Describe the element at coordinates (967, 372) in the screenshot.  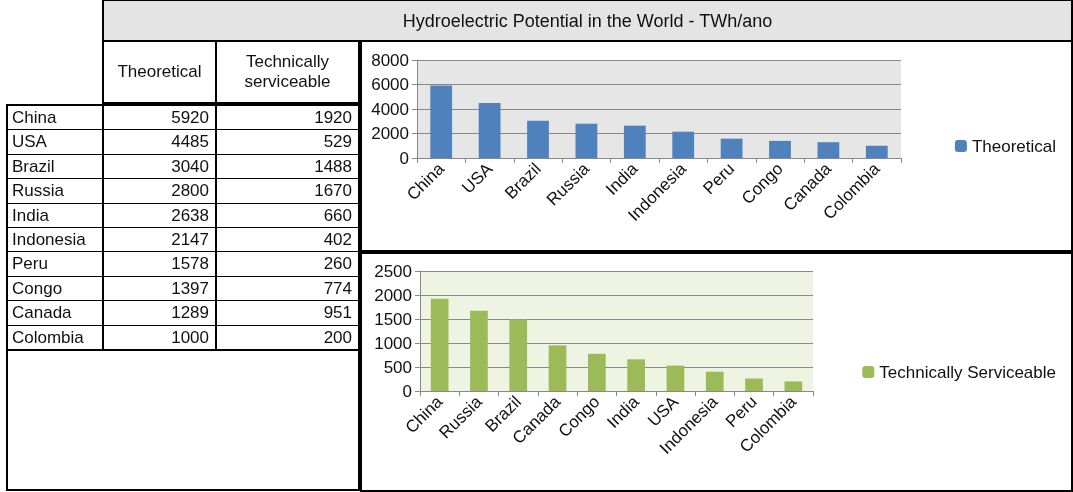
I see `legend-label: Technically Serviceable` at that location.